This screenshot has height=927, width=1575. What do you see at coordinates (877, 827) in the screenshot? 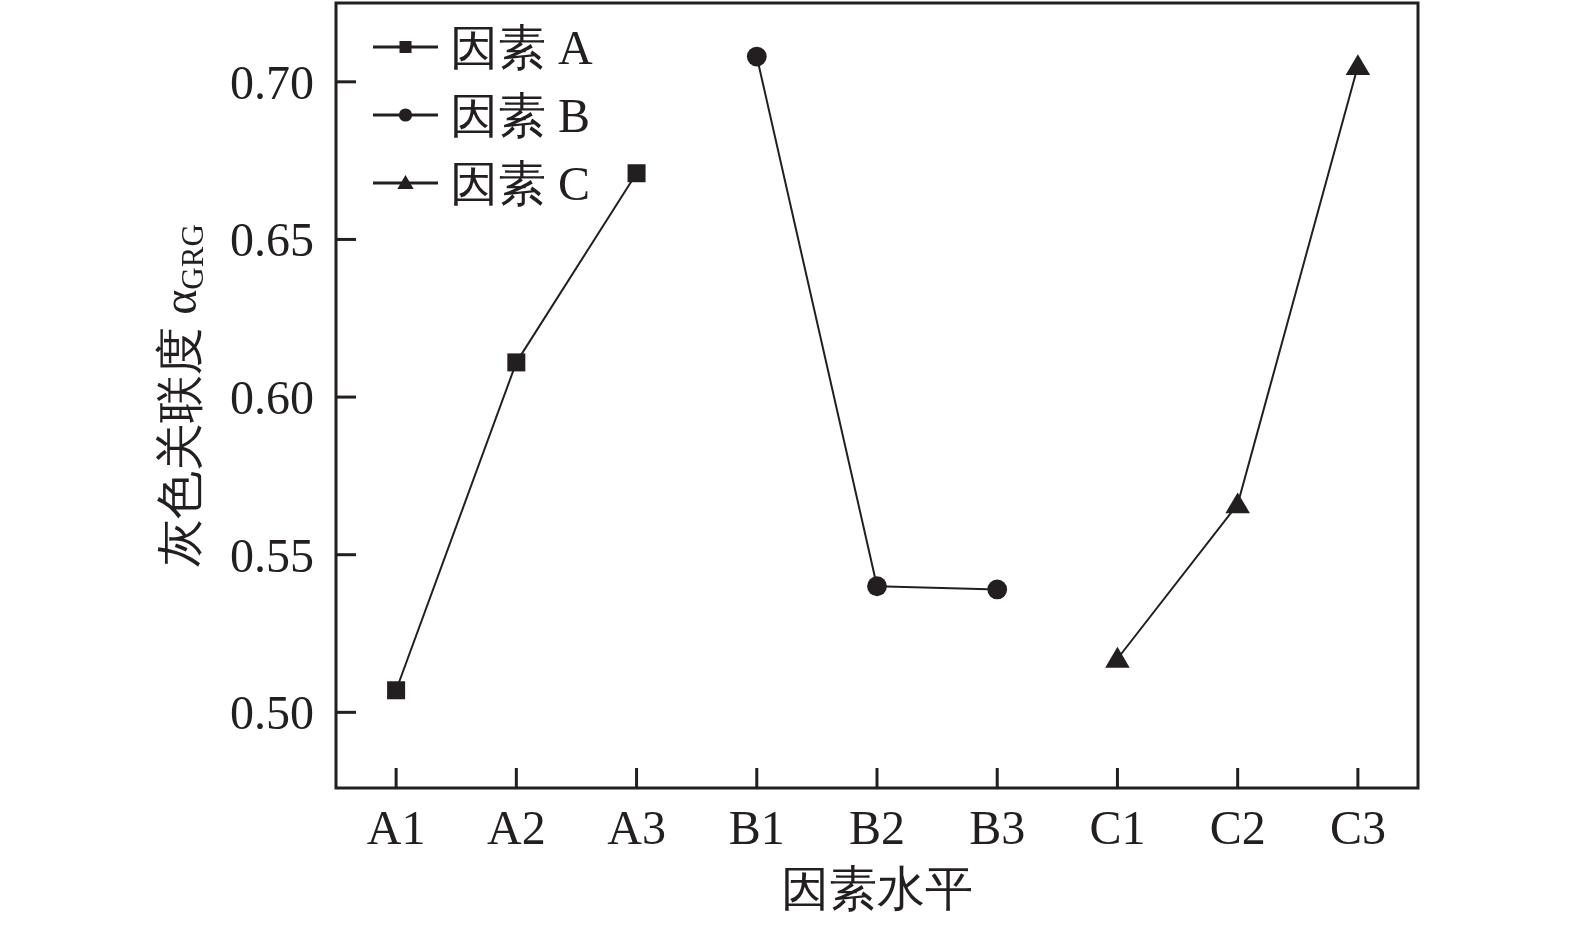
I see `x-tick-label: B2` at bounding box center [877, 827].